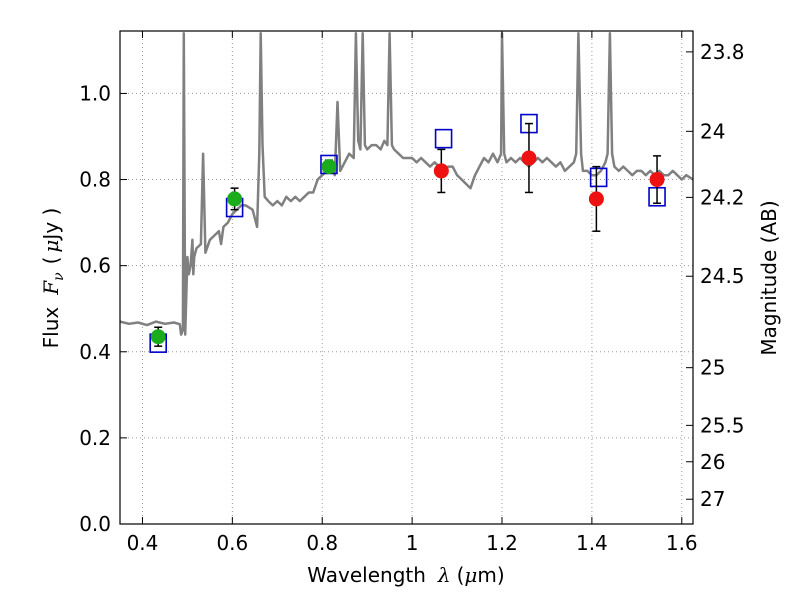  What do you see at coordinates (243, 253) in the screenshot?
I see `series-optical-photometry` at bounding box center [243, 253].